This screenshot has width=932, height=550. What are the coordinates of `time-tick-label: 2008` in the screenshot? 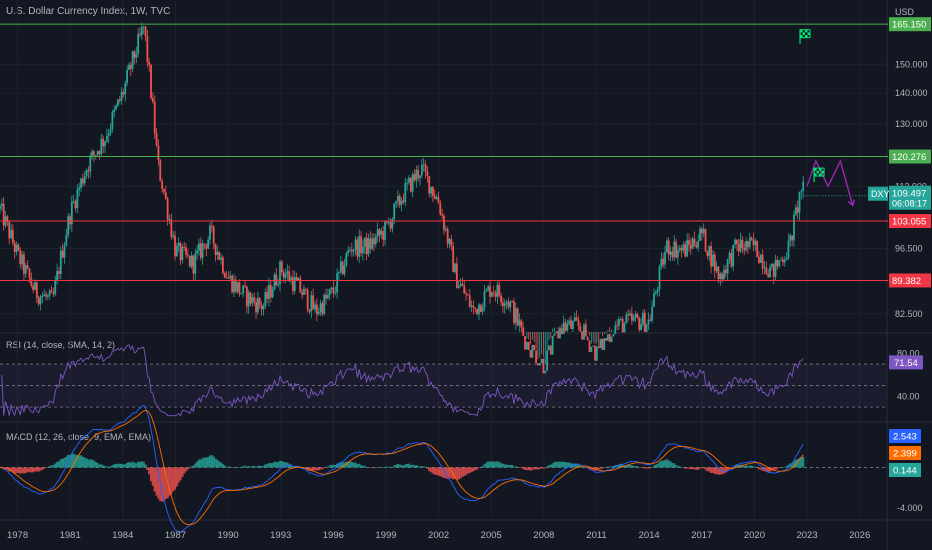 It's located at (543, 535).